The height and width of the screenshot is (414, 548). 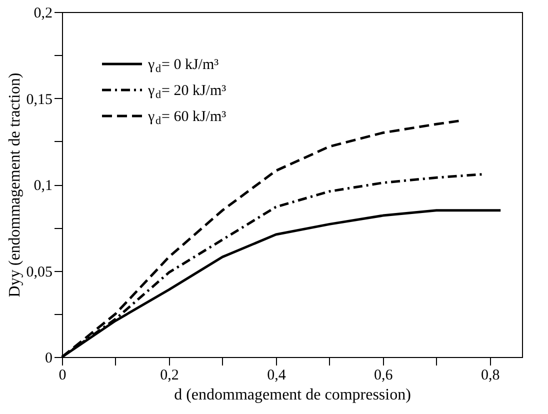 I want to click on y-tick-label: 0,2, so click(x=43, y=14).